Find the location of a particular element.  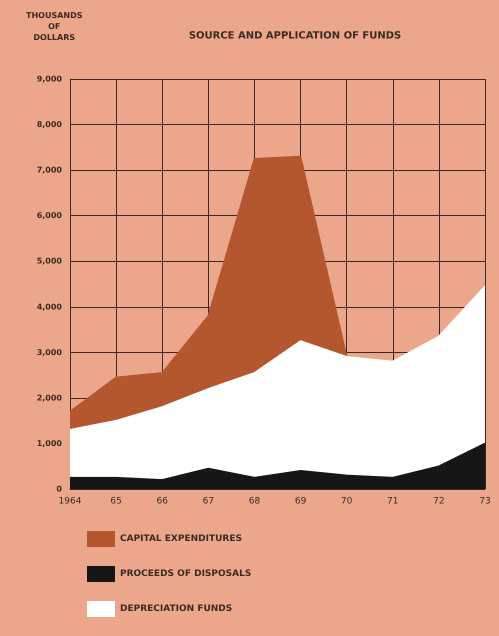

y-tick-label: 0 is located at coordinates (59, 489).